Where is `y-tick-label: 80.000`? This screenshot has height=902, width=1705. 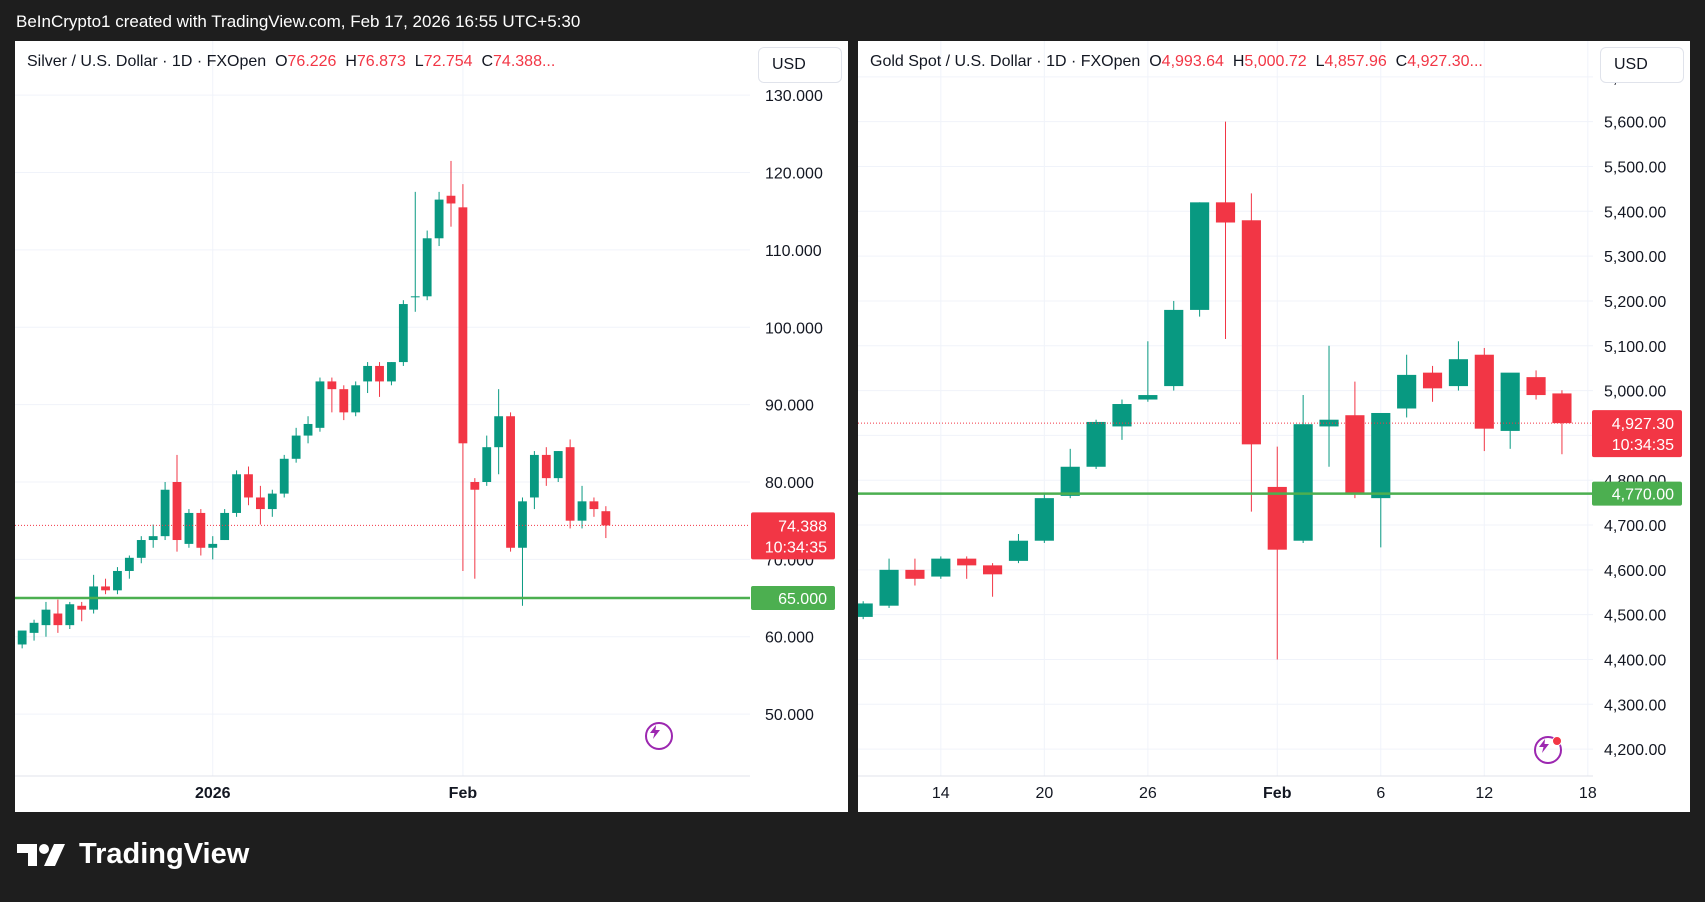 y-tick-label: 80.000 is located at coordinates (789, 483).